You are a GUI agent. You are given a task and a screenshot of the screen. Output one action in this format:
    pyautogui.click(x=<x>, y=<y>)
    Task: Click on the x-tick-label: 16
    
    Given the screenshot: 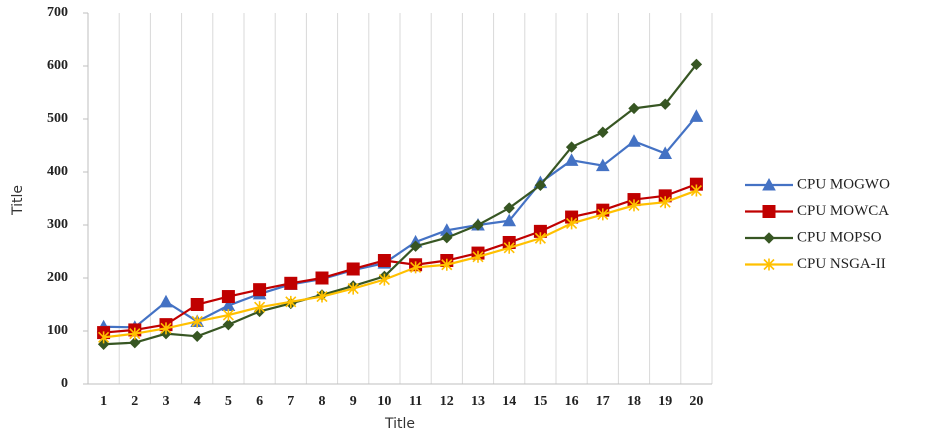 What is the action you would take?
    pyautogui.click(x=572, y=401)
    